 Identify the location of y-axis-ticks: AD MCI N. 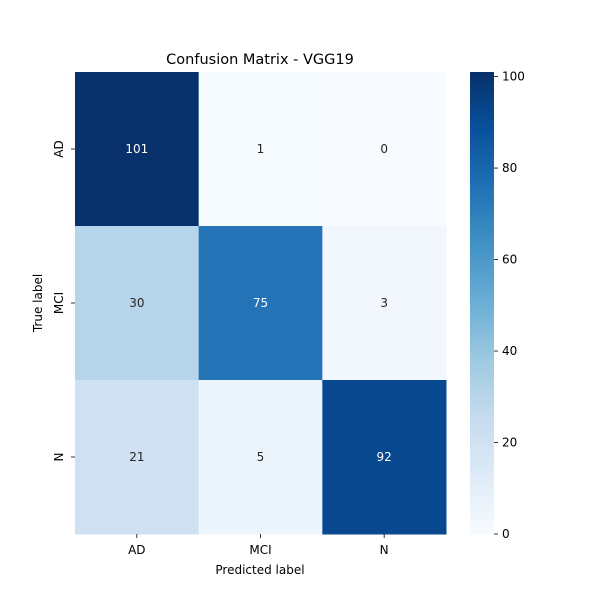
(63, 300).